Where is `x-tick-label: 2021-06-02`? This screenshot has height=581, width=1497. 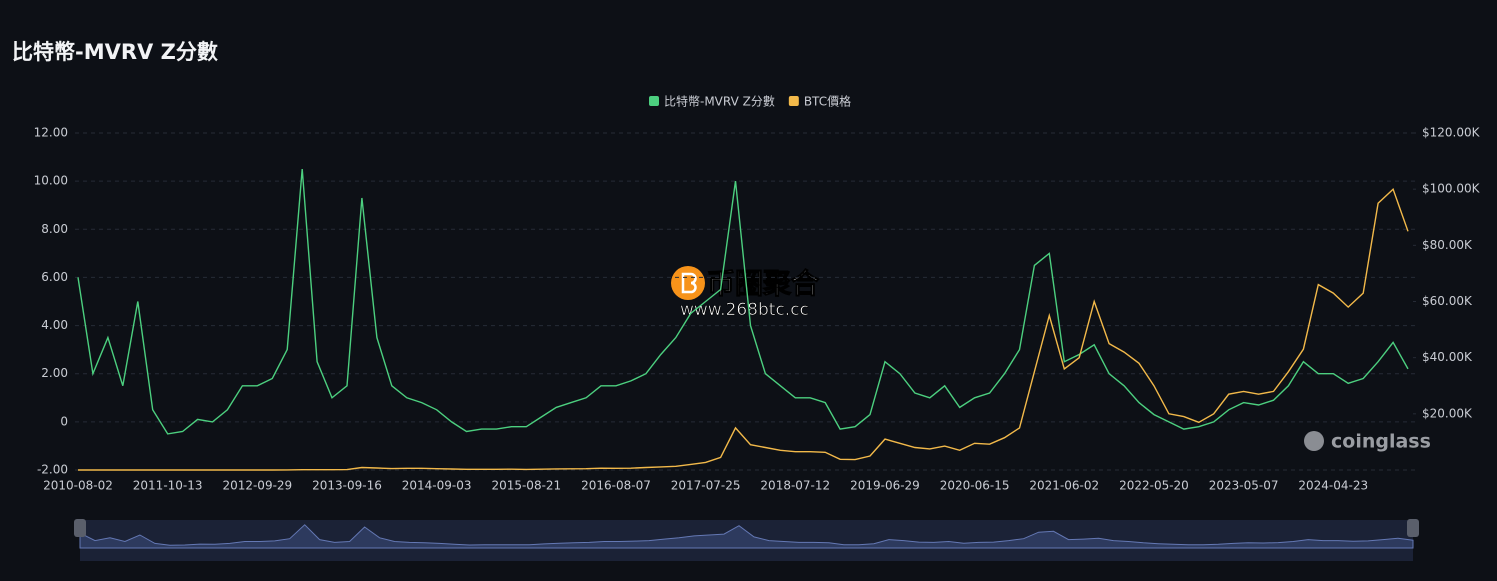 x-tick-label: 2021-06-02 is located at coordinates (1064, 486).